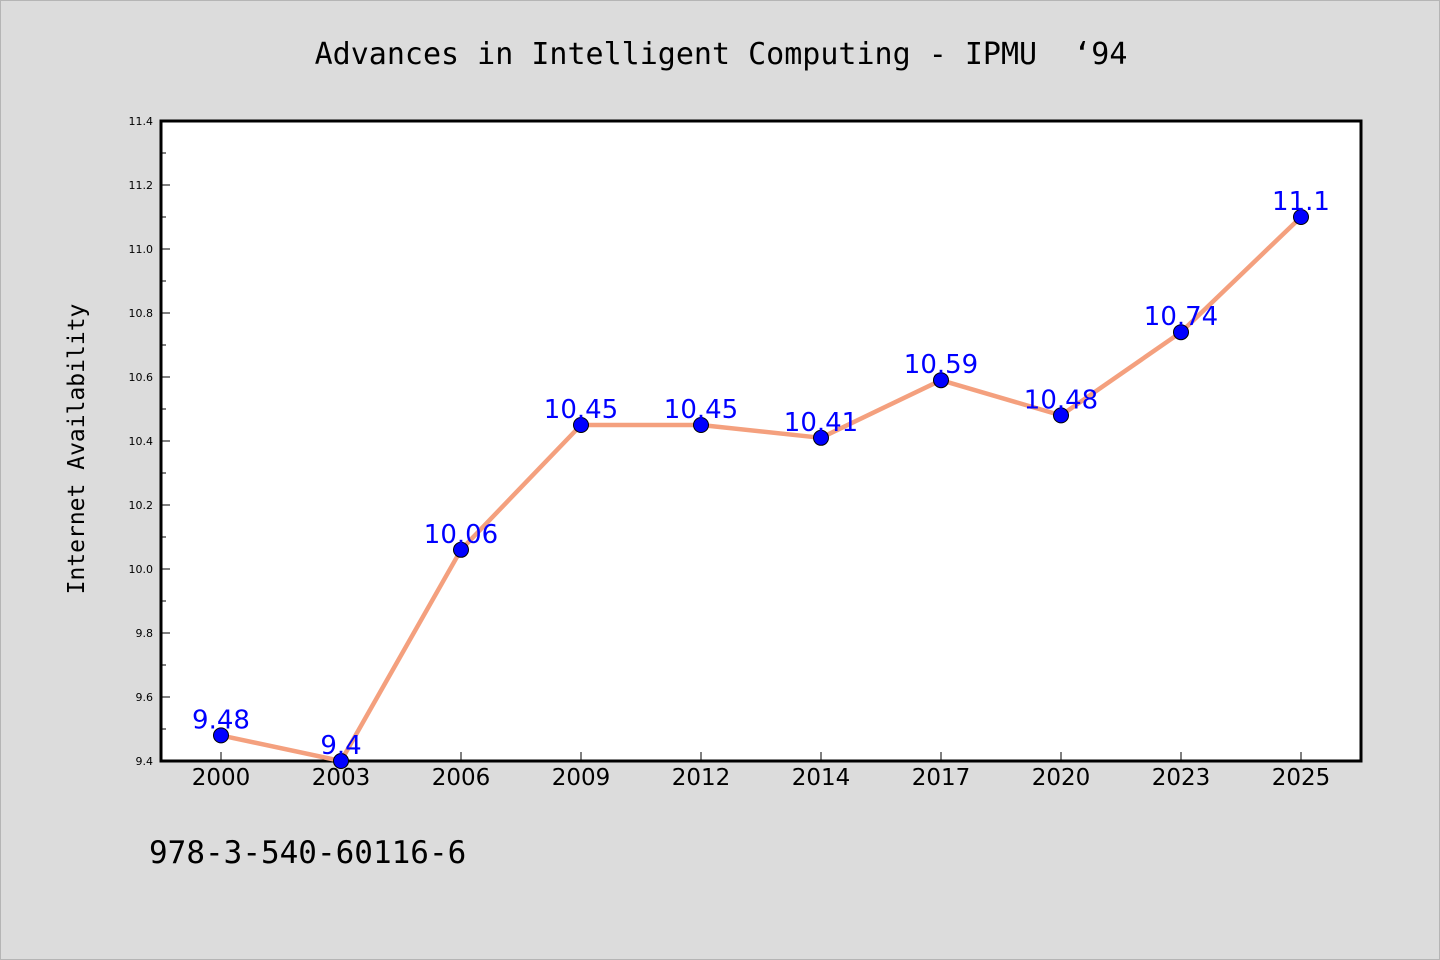 The width and height of the screenshot is (1440, 960). I want to click on isbn-text: 978-3-540-60116-6, so click(308, 853).